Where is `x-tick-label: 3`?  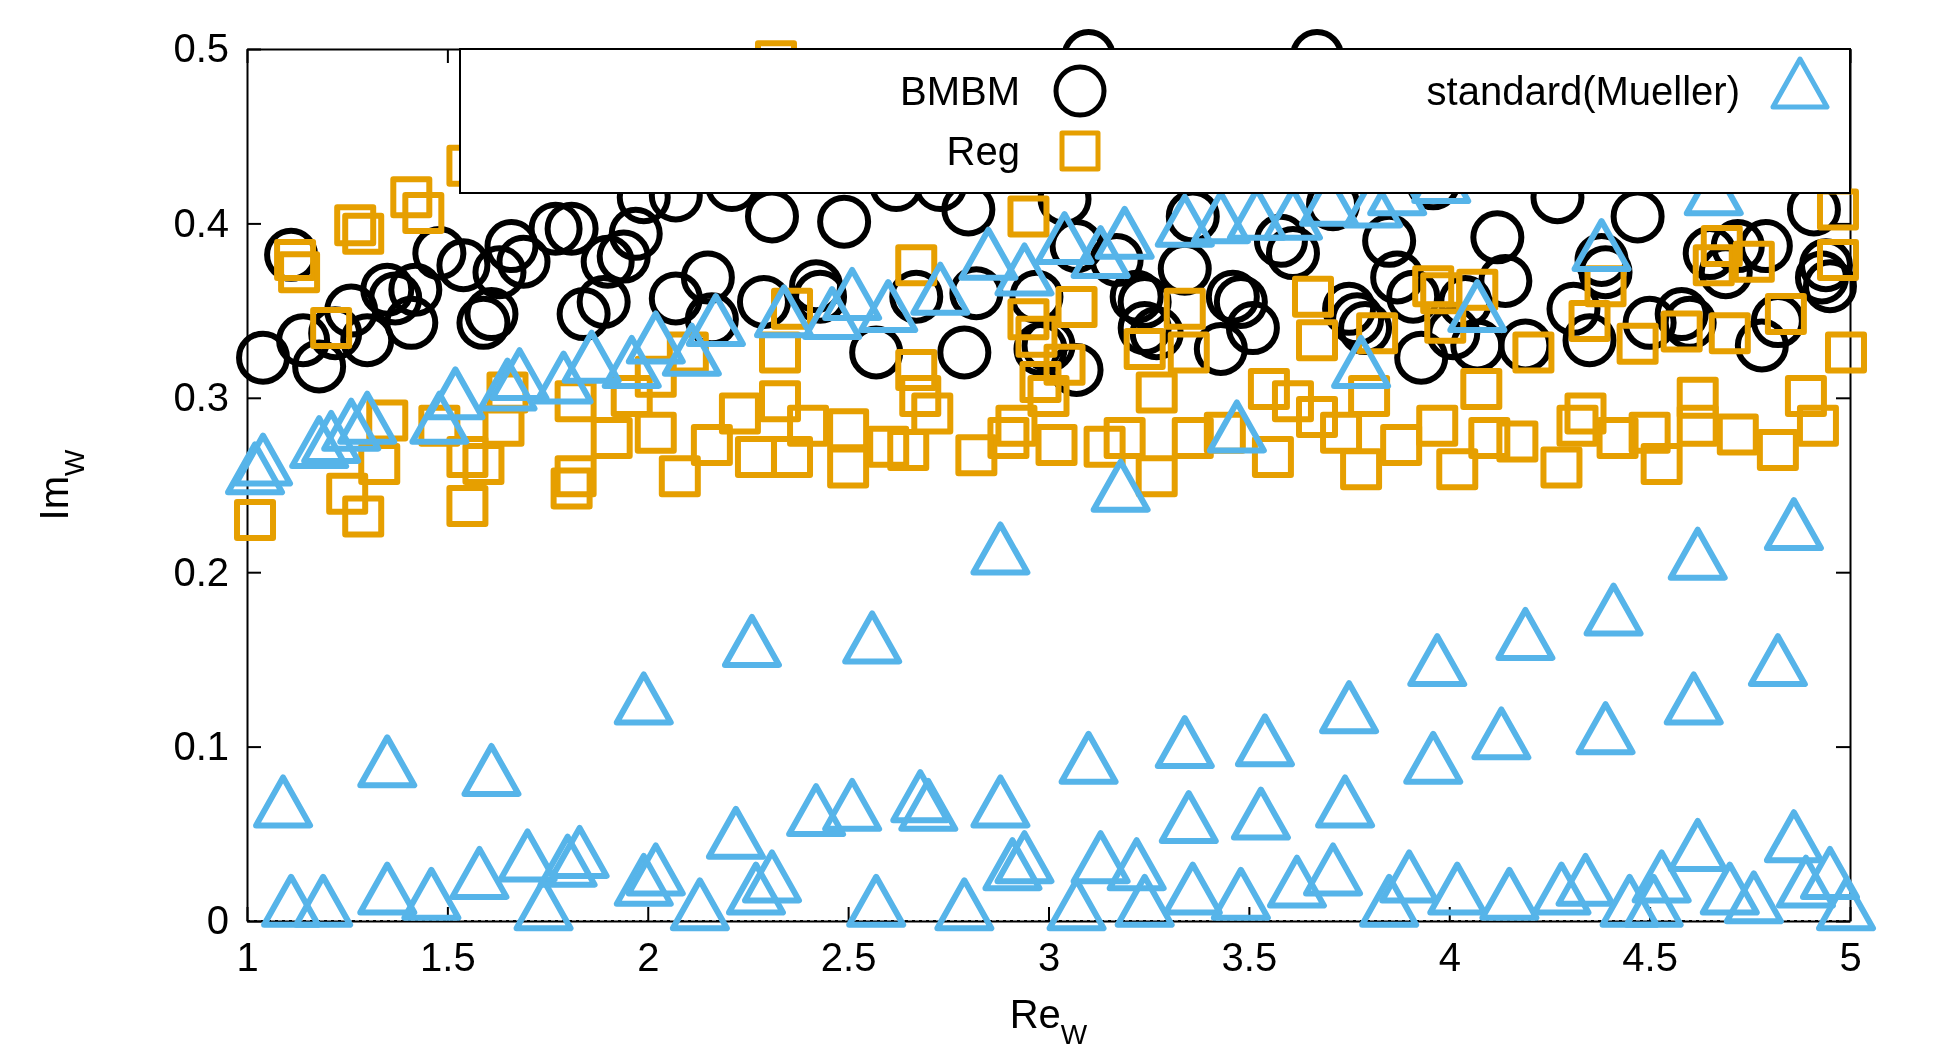
x-tick-label: 3 is located at coordinates (1049, 957).